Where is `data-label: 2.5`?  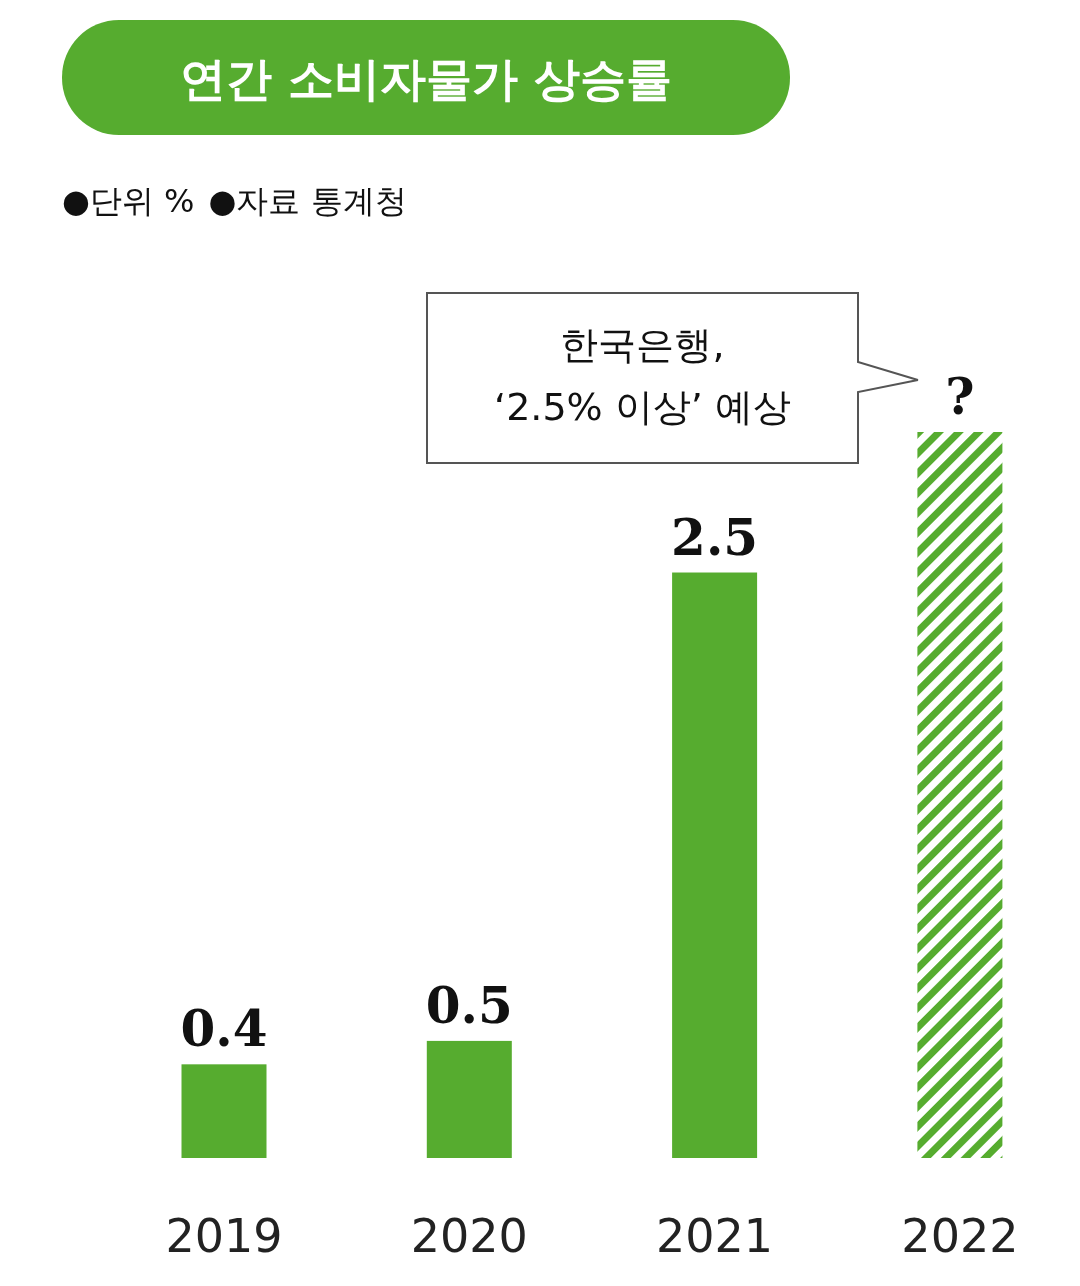 data-label: 2.5 is located at coordinates (715, 537).